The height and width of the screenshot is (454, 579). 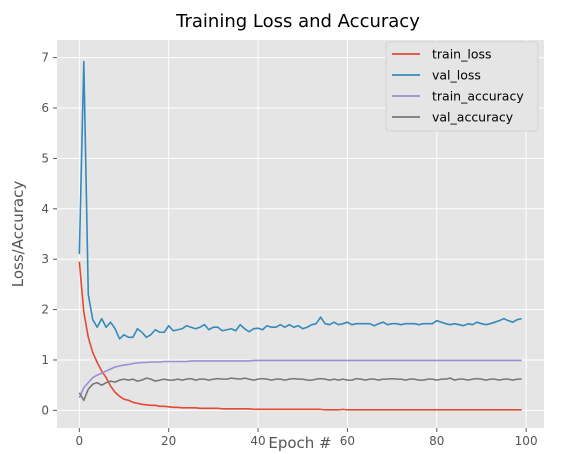 I want to click on series-line-train-accuracy, so click(x=300, y=379).